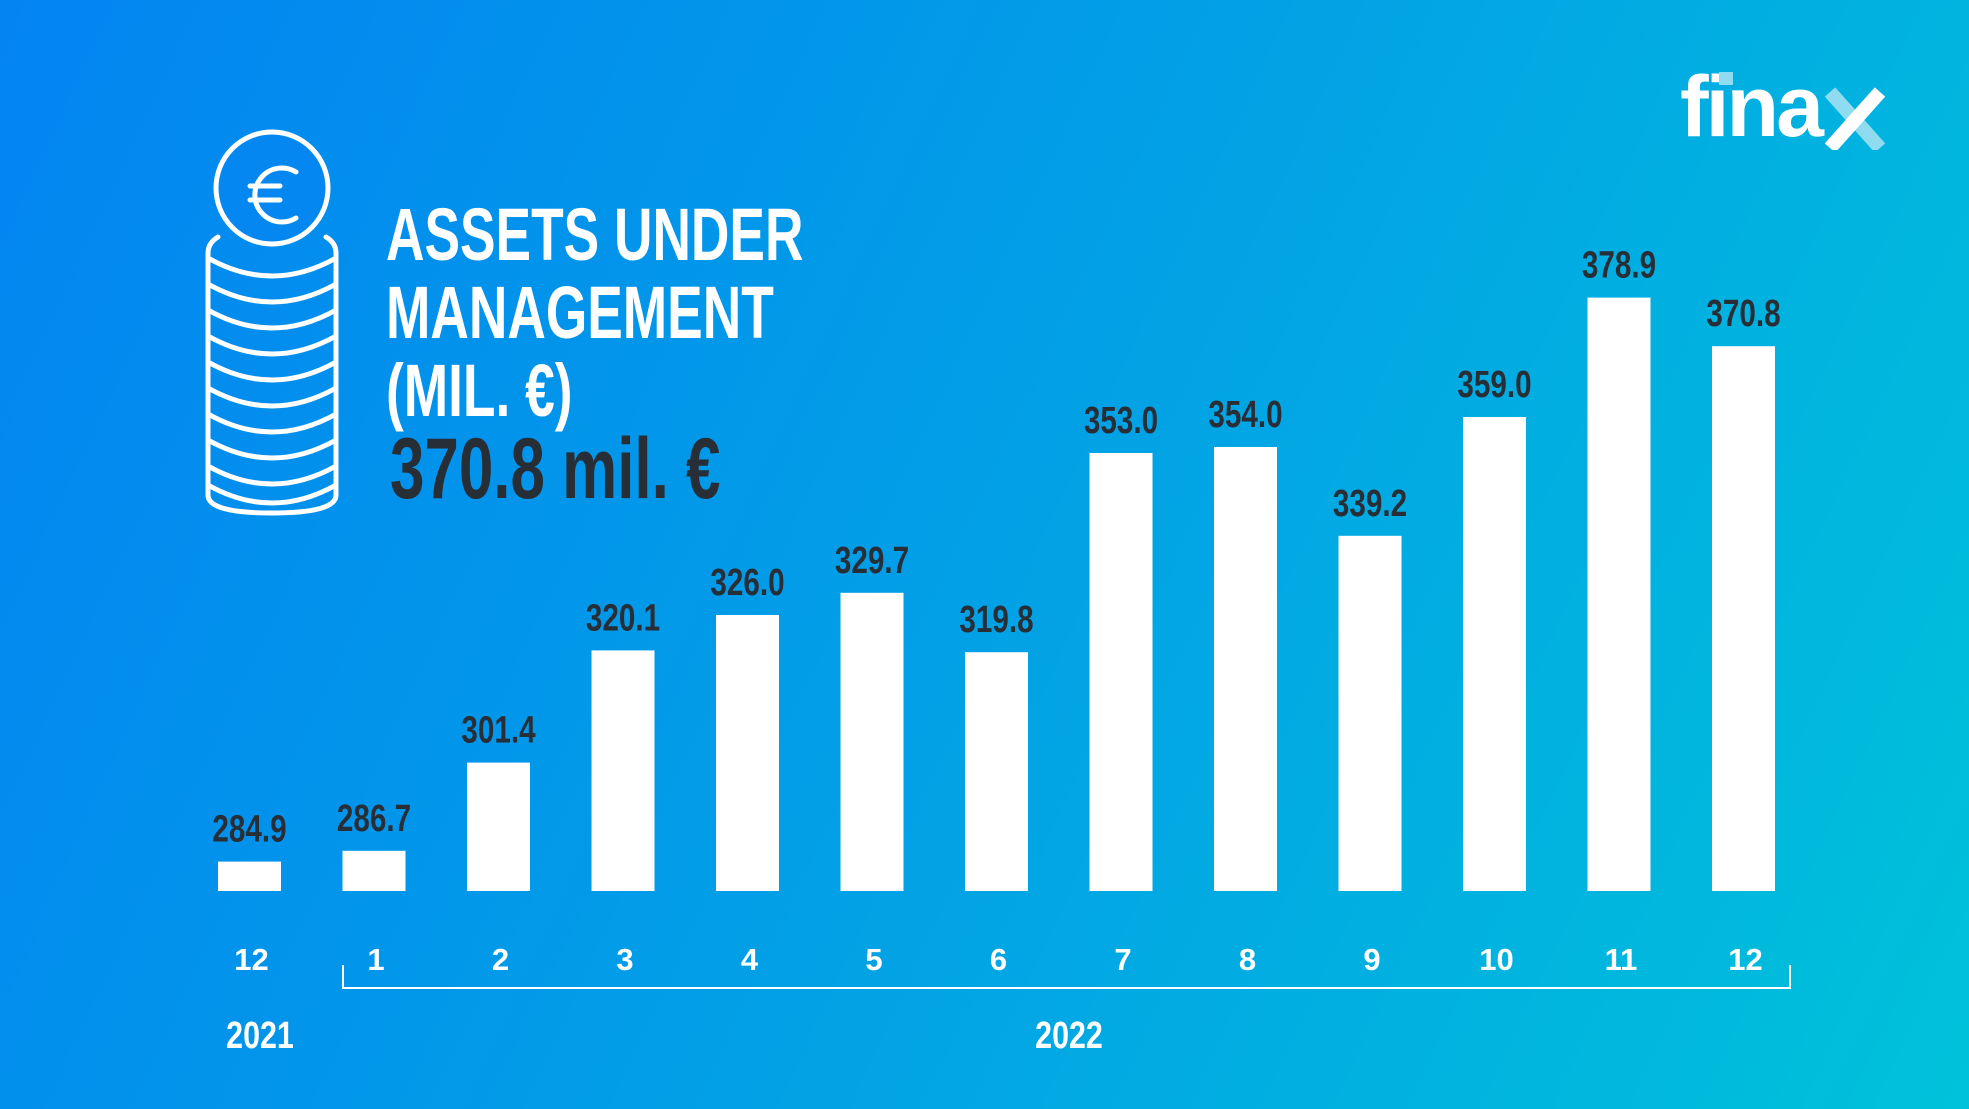  I want to click on title-line-2: MANAGEMENT, so click(580, 312).